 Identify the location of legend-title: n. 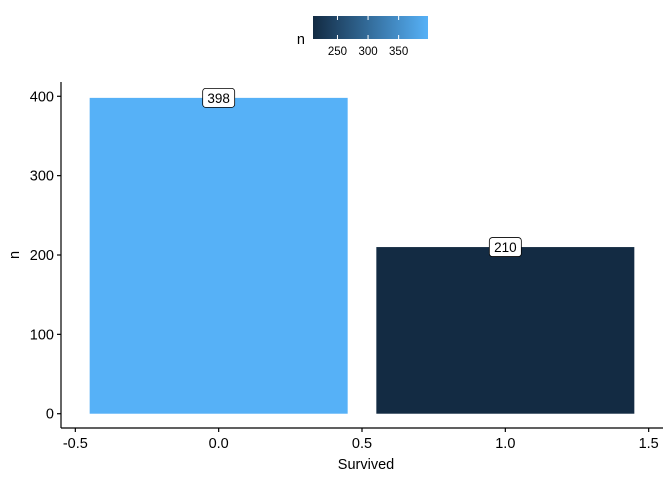
(301, 40).